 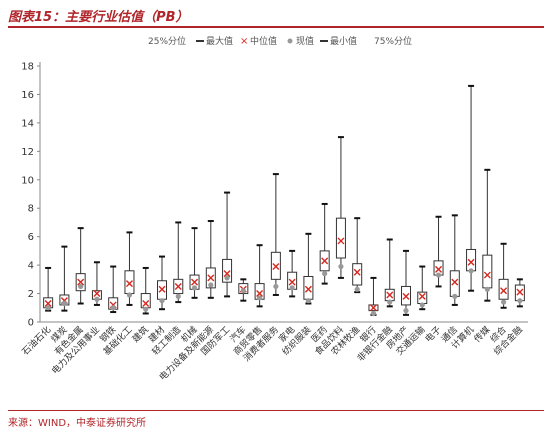 What do you see at coordinates (27, 180) in the screenshot?
I see `y-tick-label: 10` at bounding box center [27, 180].